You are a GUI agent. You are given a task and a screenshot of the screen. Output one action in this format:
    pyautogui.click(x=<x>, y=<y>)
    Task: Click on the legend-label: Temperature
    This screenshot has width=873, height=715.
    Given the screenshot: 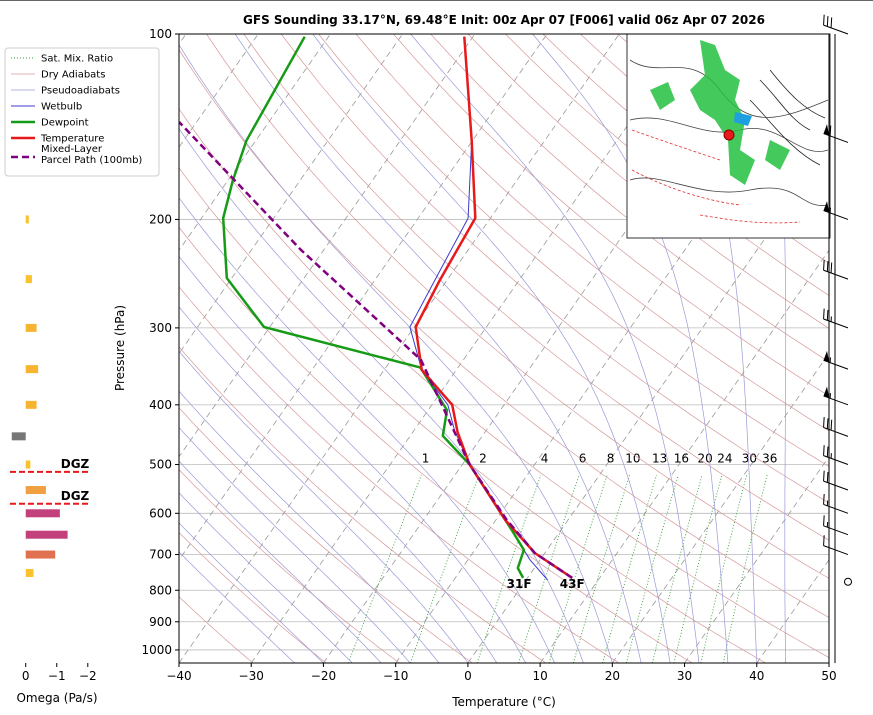 What is the action you would take?
    pyautogui.click(x=72, y=139)
    